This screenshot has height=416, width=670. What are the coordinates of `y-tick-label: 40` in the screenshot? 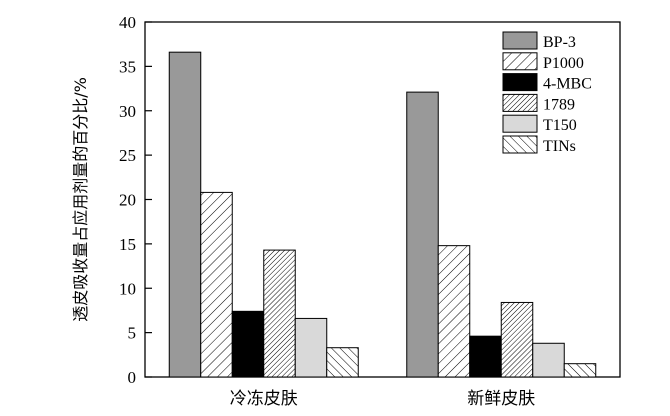 It's located at (127, 22).